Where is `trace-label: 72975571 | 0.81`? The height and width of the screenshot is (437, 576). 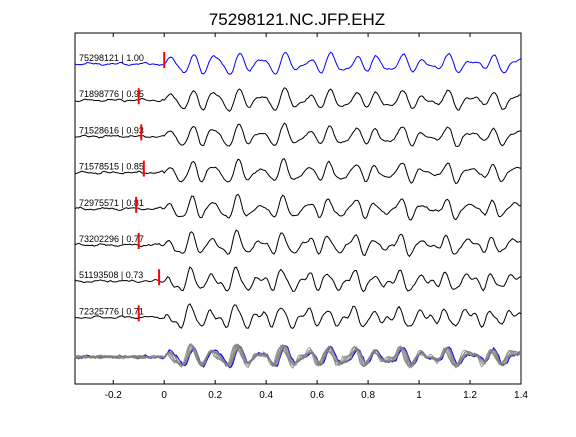 trace-label: 72975571 | 0.81 is located at coordinates (111, 203).